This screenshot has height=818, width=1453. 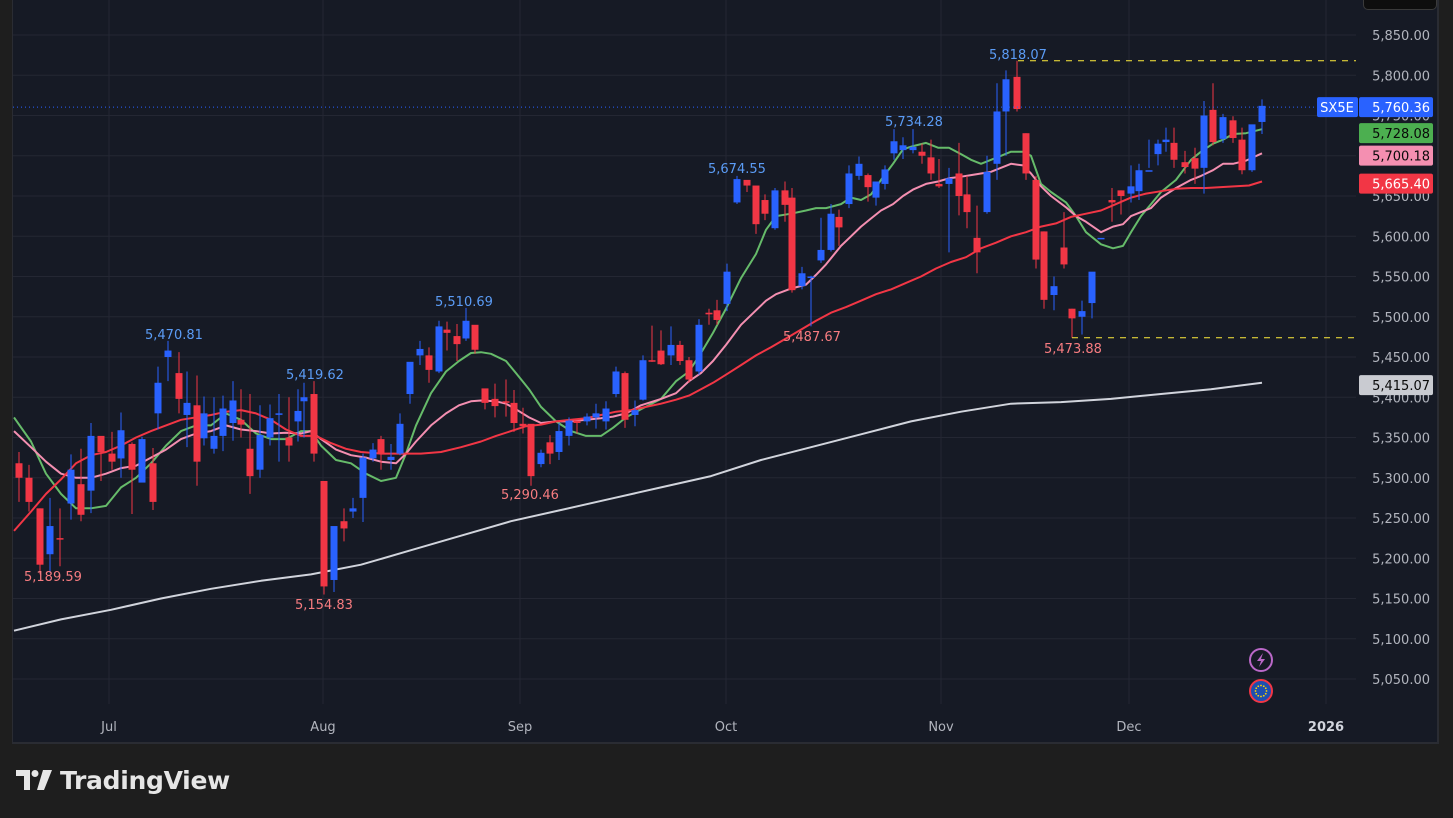 What do you see at coordinates (1401, 278) in the screenshot?
I see `price-axis-label: 5,550.00` at bounding box center [1401, 278].